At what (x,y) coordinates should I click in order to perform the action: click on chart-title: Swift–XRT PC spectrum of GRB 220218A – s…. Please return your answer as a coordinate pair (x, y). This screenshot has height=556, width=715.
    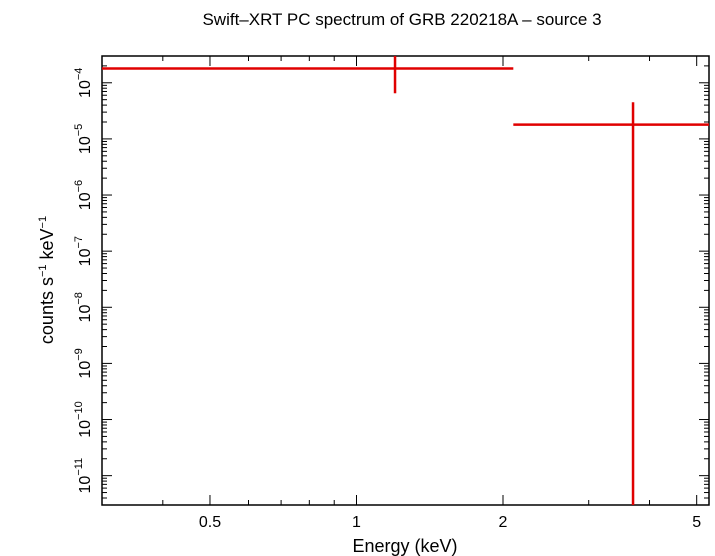
    Looking at the image, I should click on (401, 19).